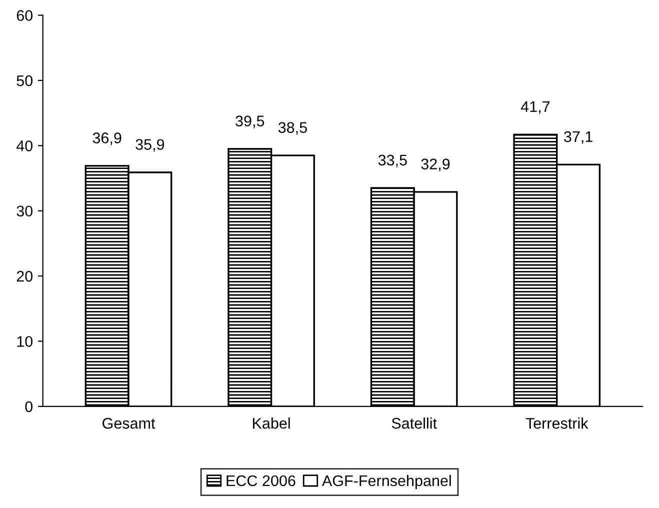  What do you see at coordinates (292, 128) in the screenshot?
I see `data-label: 38,5` at bounding box center [292, 128].